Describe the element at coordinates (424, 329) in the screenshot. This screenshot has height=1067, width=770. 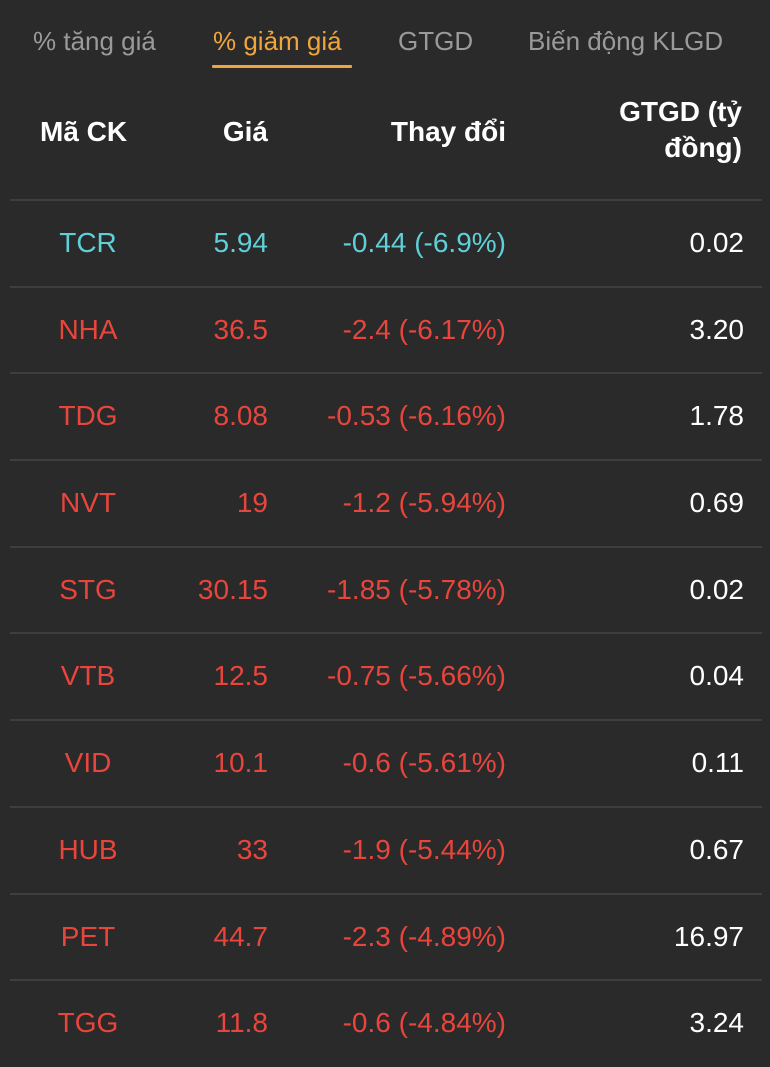
I see `cell-change: -2.4 (-6.17%)` at that location.